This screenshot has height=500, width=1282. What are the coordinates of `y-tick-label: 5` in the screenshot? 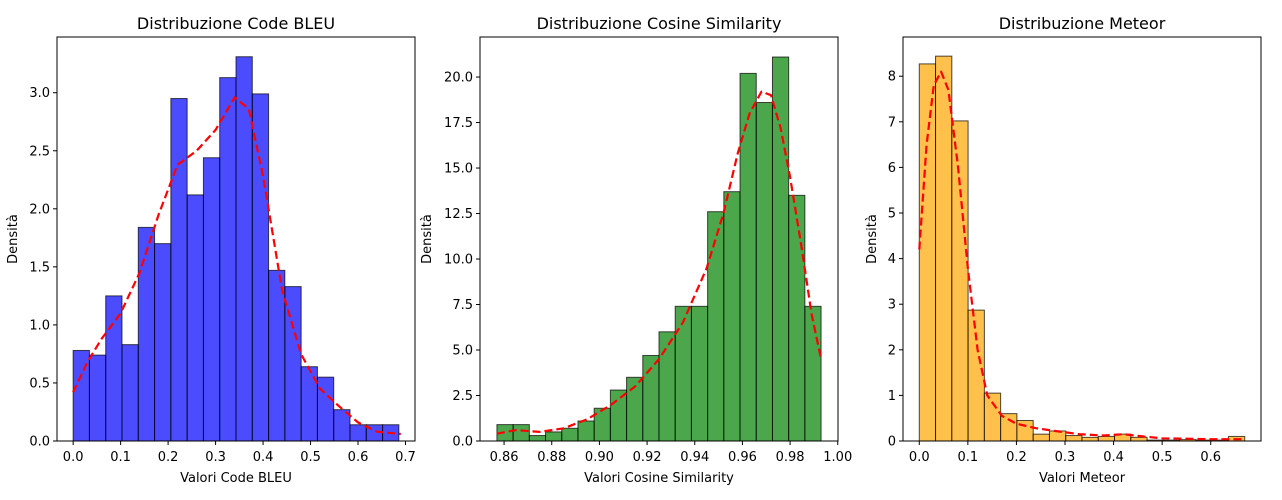 It's located at (892, 214).